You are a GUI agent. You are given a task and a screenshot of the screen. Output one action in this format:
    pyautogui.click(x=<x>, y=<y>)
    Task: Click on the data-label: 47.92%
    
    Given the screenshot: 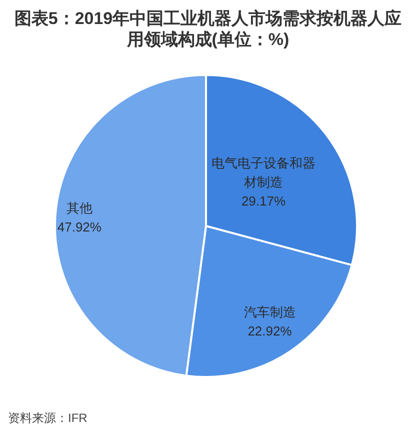 What is the action you would take?
    pyautogui.click(x=79, y=227)
    